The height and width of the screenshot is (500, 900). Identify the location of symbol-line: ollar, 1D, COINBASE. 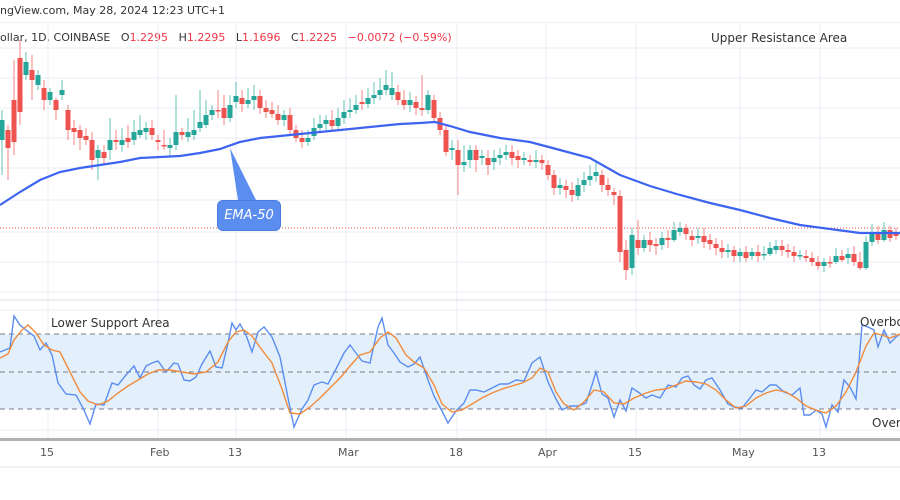
(55, 37).